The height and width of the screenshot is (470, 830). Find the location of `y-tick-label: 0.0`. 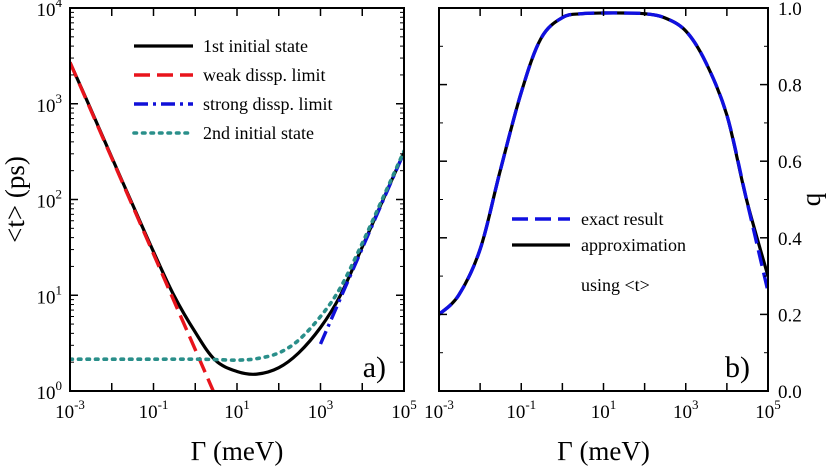

y-tick-label: 0.0 is located at coordinates (790, 392).